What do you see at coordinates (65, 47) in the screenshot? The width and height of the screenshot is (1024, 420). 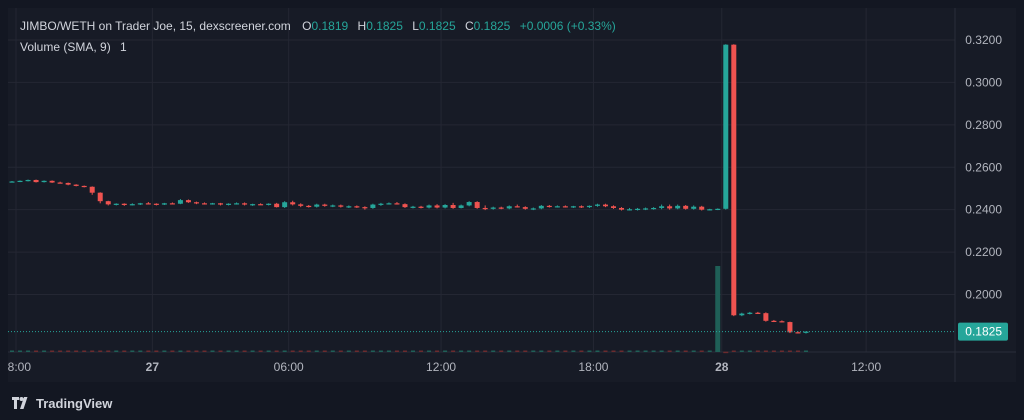 I see `volume-label: Volume (SMA, 9)` at bounding box center [65, 47].